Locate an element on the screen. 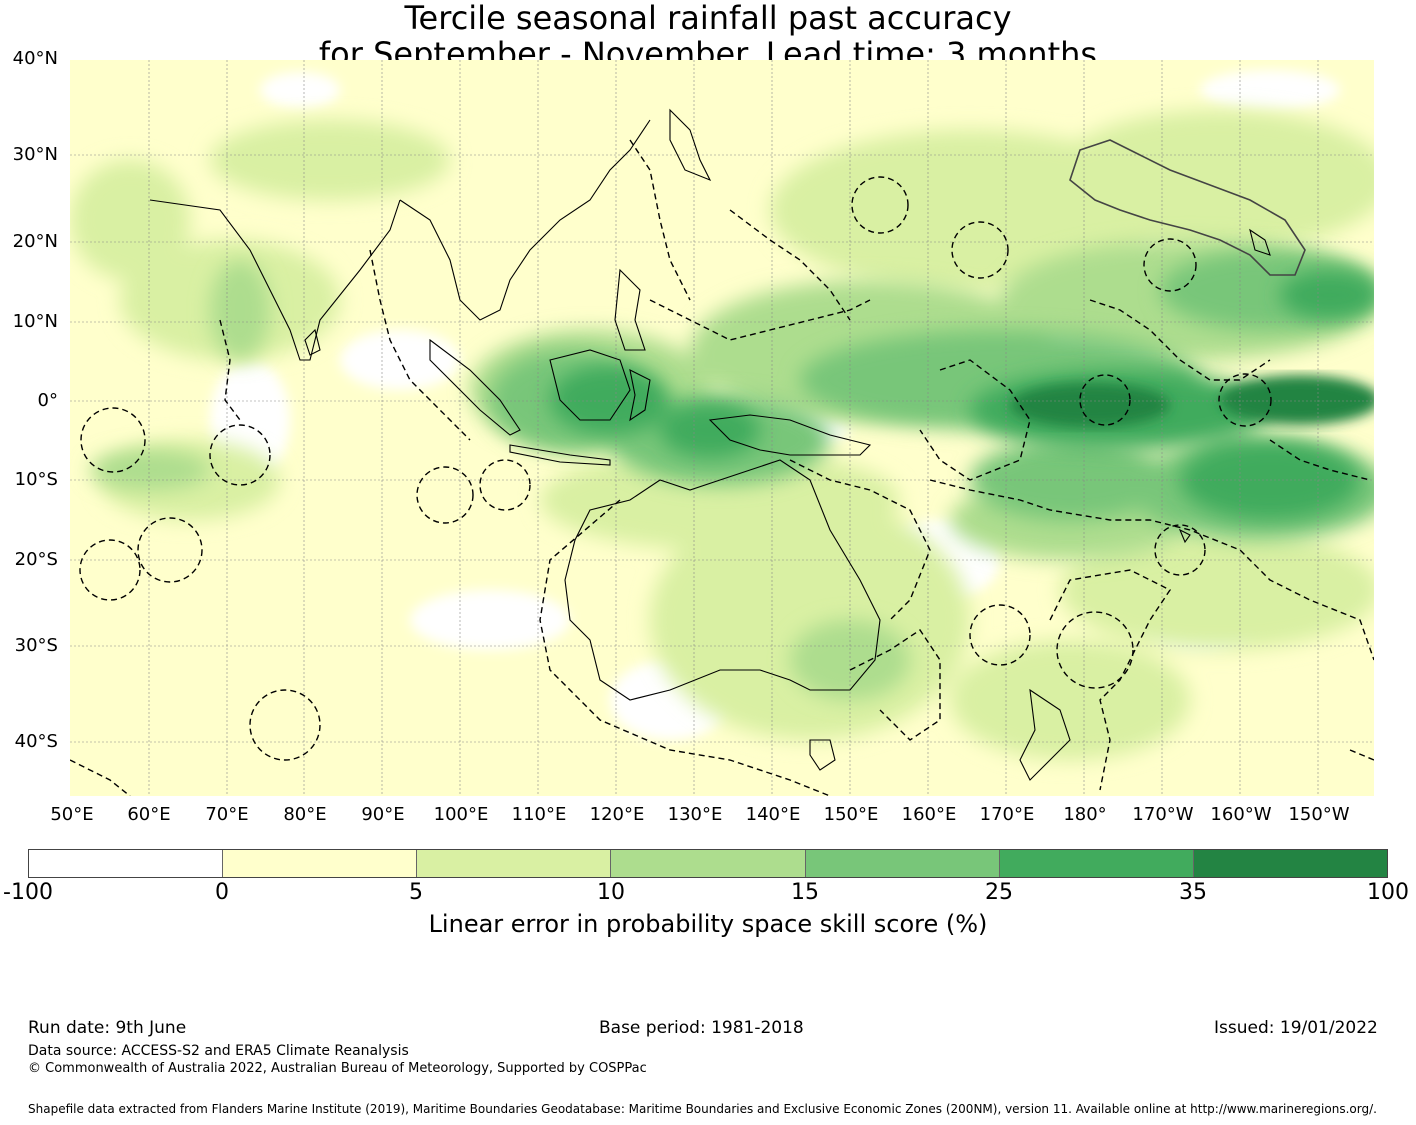 This screenshot has width=1416, height=1125. lat-label-20n: 20°N is located at coordinates (35, 241).